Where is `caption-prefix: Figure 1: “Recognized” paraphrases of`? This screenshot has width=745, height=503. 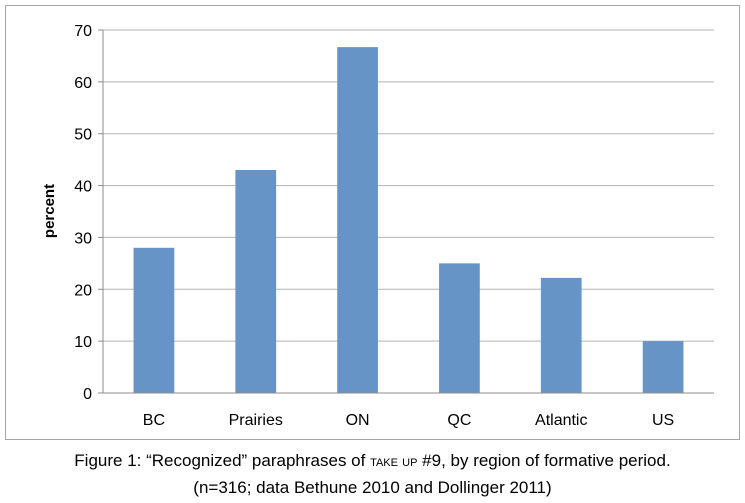 caption-prefix: Figure 1: “Recognized” paraphrases of is located at coordinates (222, 460).